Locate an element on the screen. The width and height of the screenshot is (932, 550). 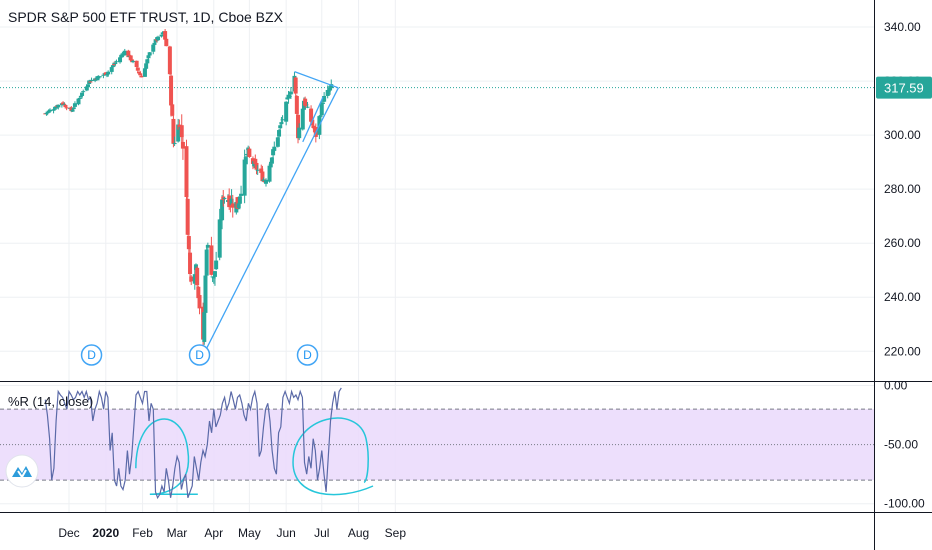
logo is located at coordinates (22, 471).